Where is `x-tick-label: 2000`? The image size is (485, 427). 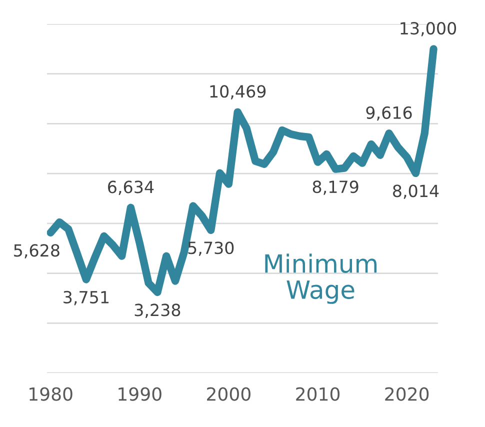
x-tick-label: 2000 is located at coordinates (228, 394).